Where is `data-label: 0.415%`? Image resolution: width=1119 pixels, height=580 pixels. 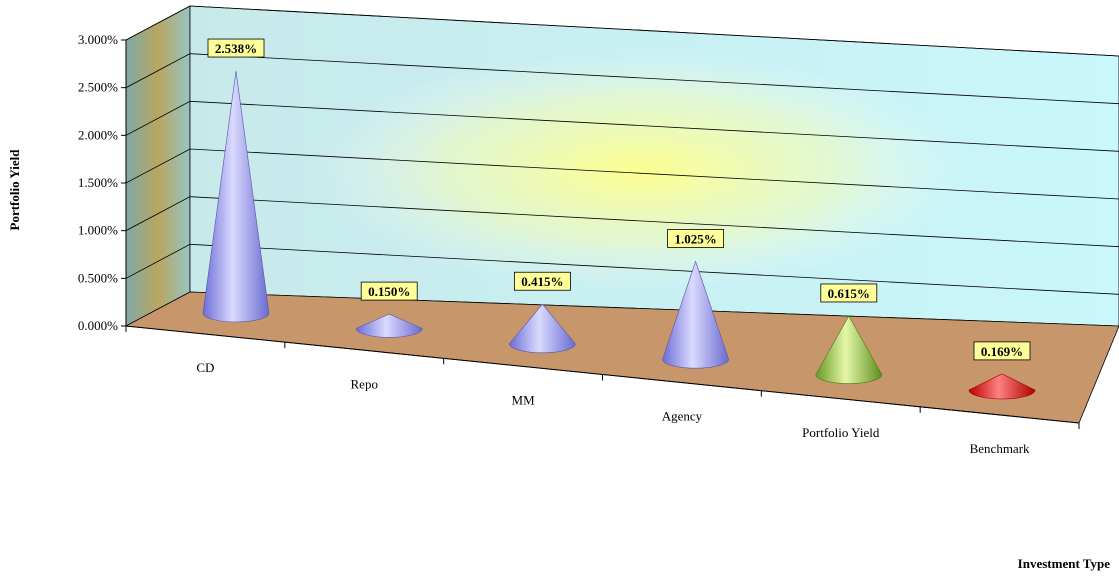
data-label: 0.415% is located at coordinates (542, 281).